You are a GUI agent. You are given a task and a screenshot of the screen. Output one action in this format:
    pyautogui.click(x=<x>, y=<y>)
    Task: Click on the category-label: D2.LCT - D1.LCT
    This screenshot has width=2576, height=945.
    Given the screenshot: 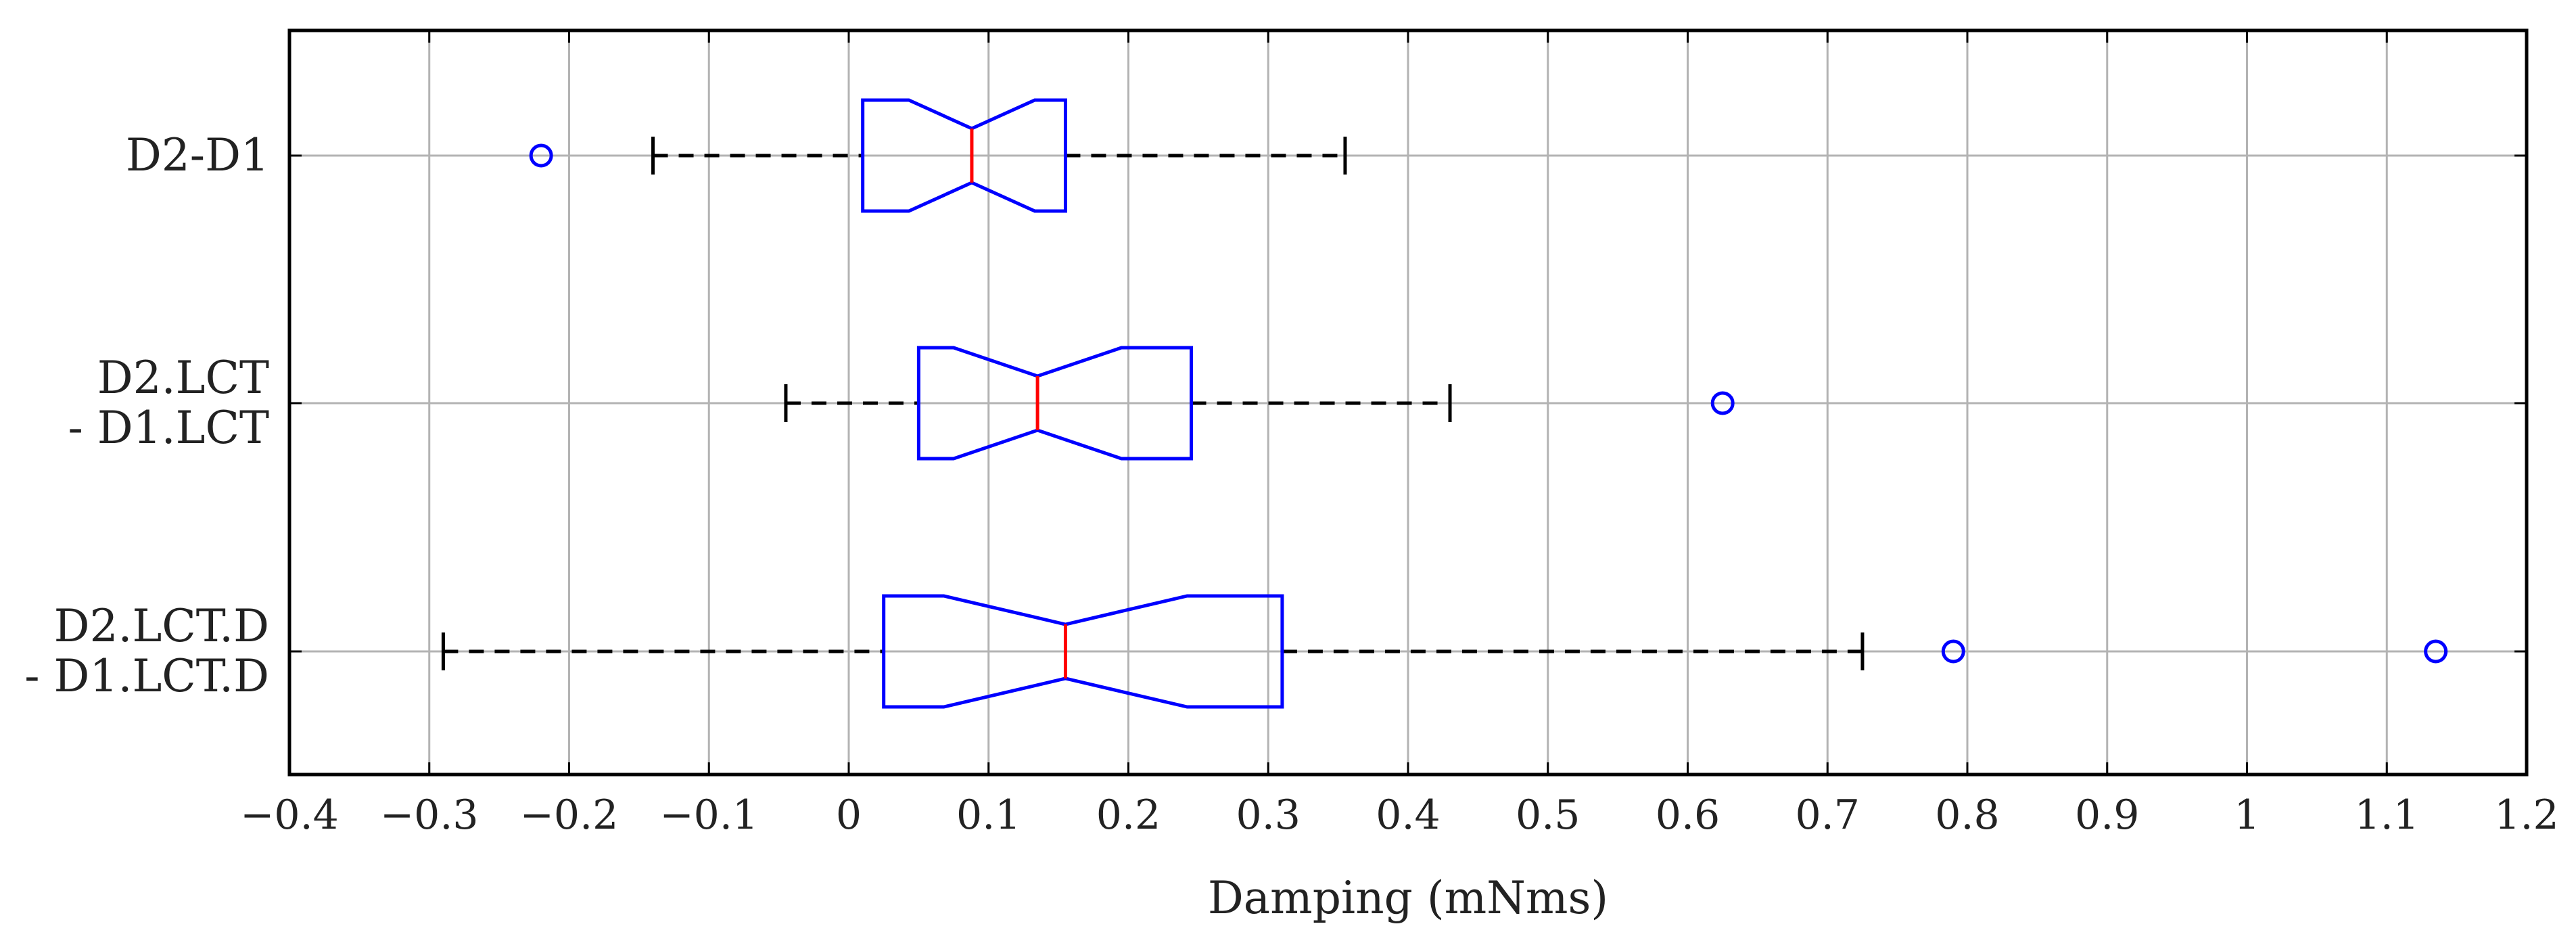 What is the action you would take?
    pyautogui.click(x=168, y=403)
    